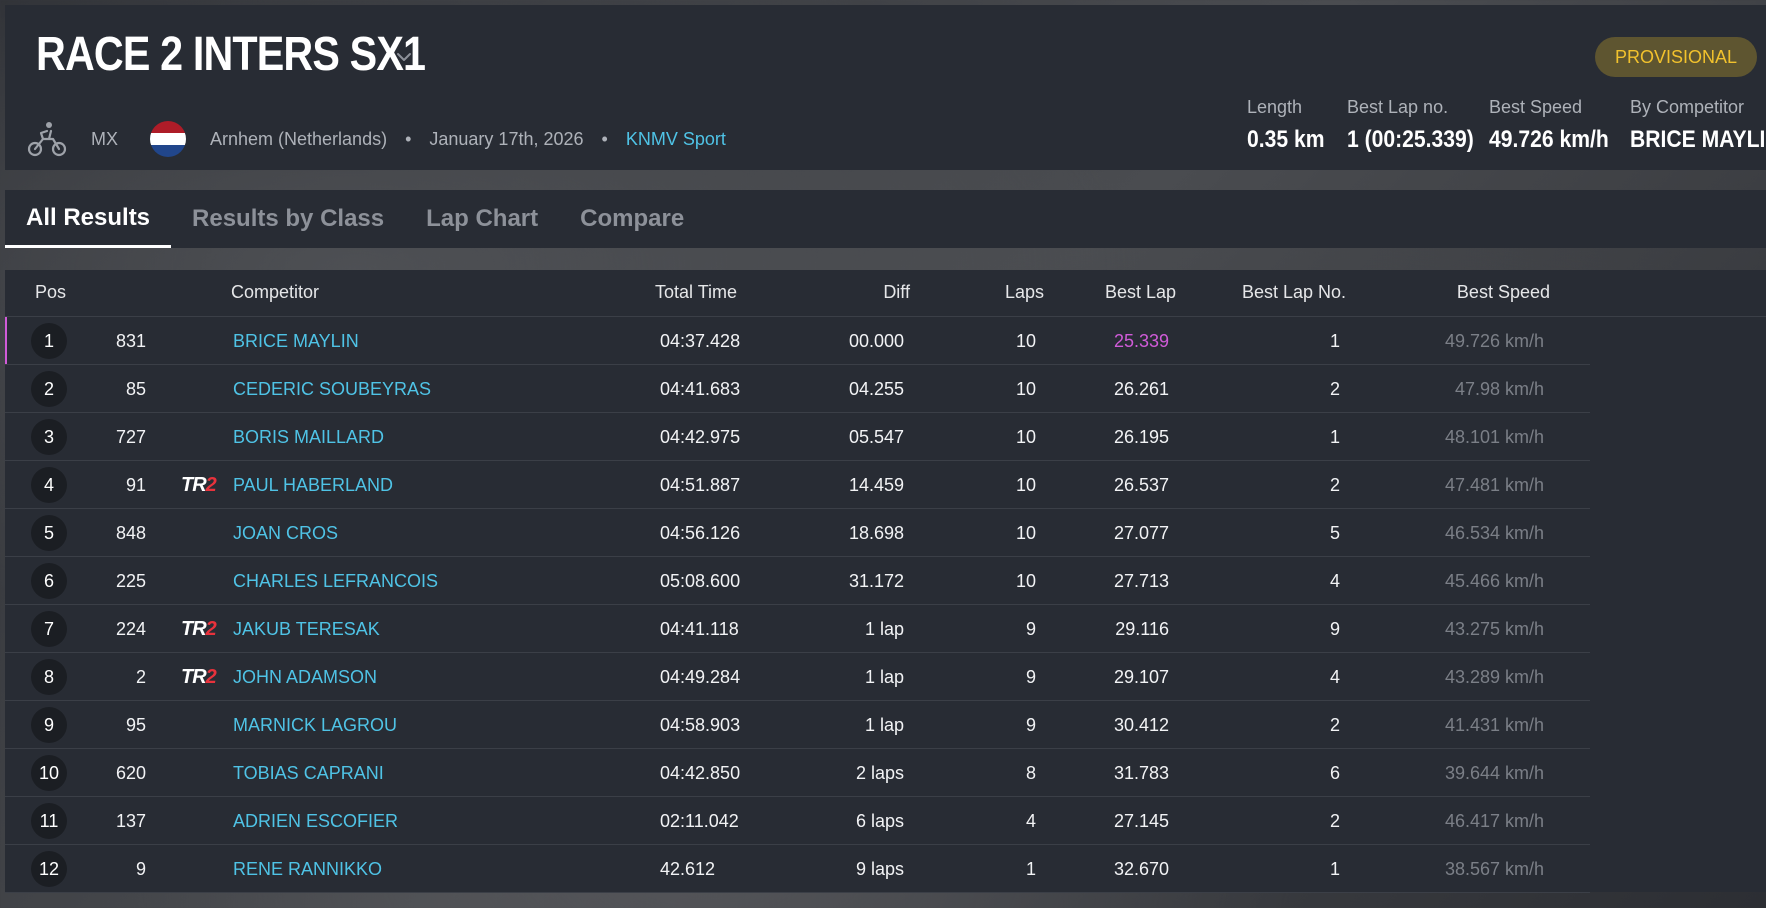  What do you see at coordinates (1293, 292) in the screenshot?
I see `header-best-lap-no: Best Lap No.` at bounding box center [1293, 292].